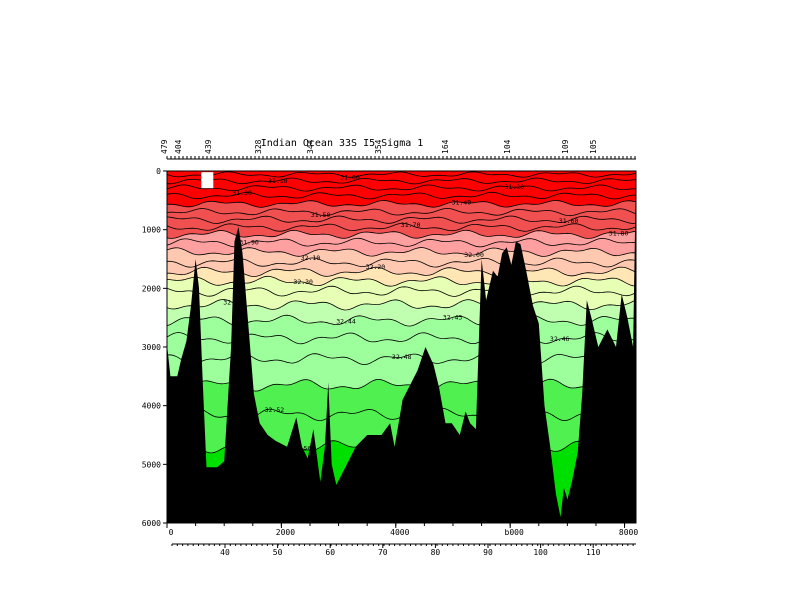  Describe the element at coordinates (258, 146) in the screenshot. I see `station-label: 328` at that location.